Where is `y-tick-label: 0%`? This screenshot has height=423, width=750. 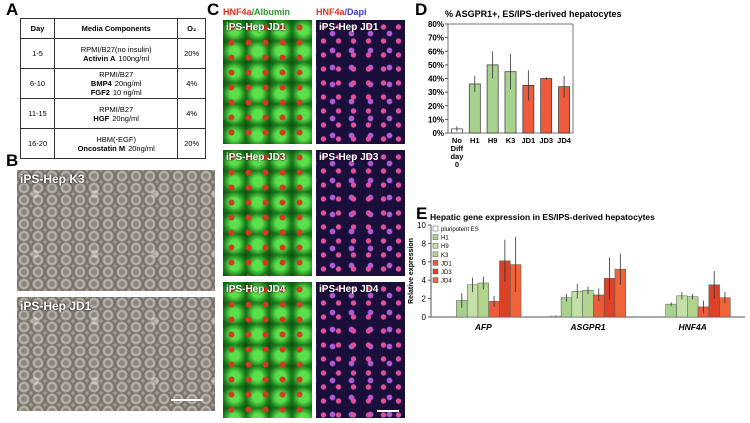
y-tick-label: 0% is located at coordinates (438, 133).